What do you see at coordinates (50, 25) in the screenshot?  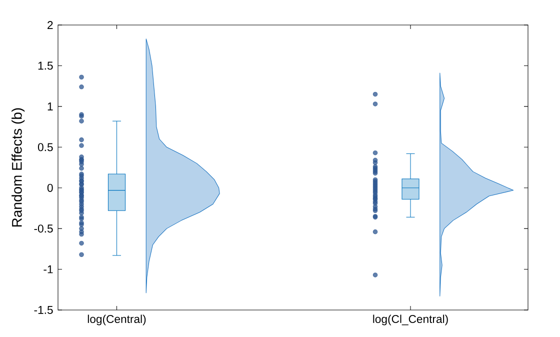 I see `y-tick-label: 2` at bounding box center [50, 25].